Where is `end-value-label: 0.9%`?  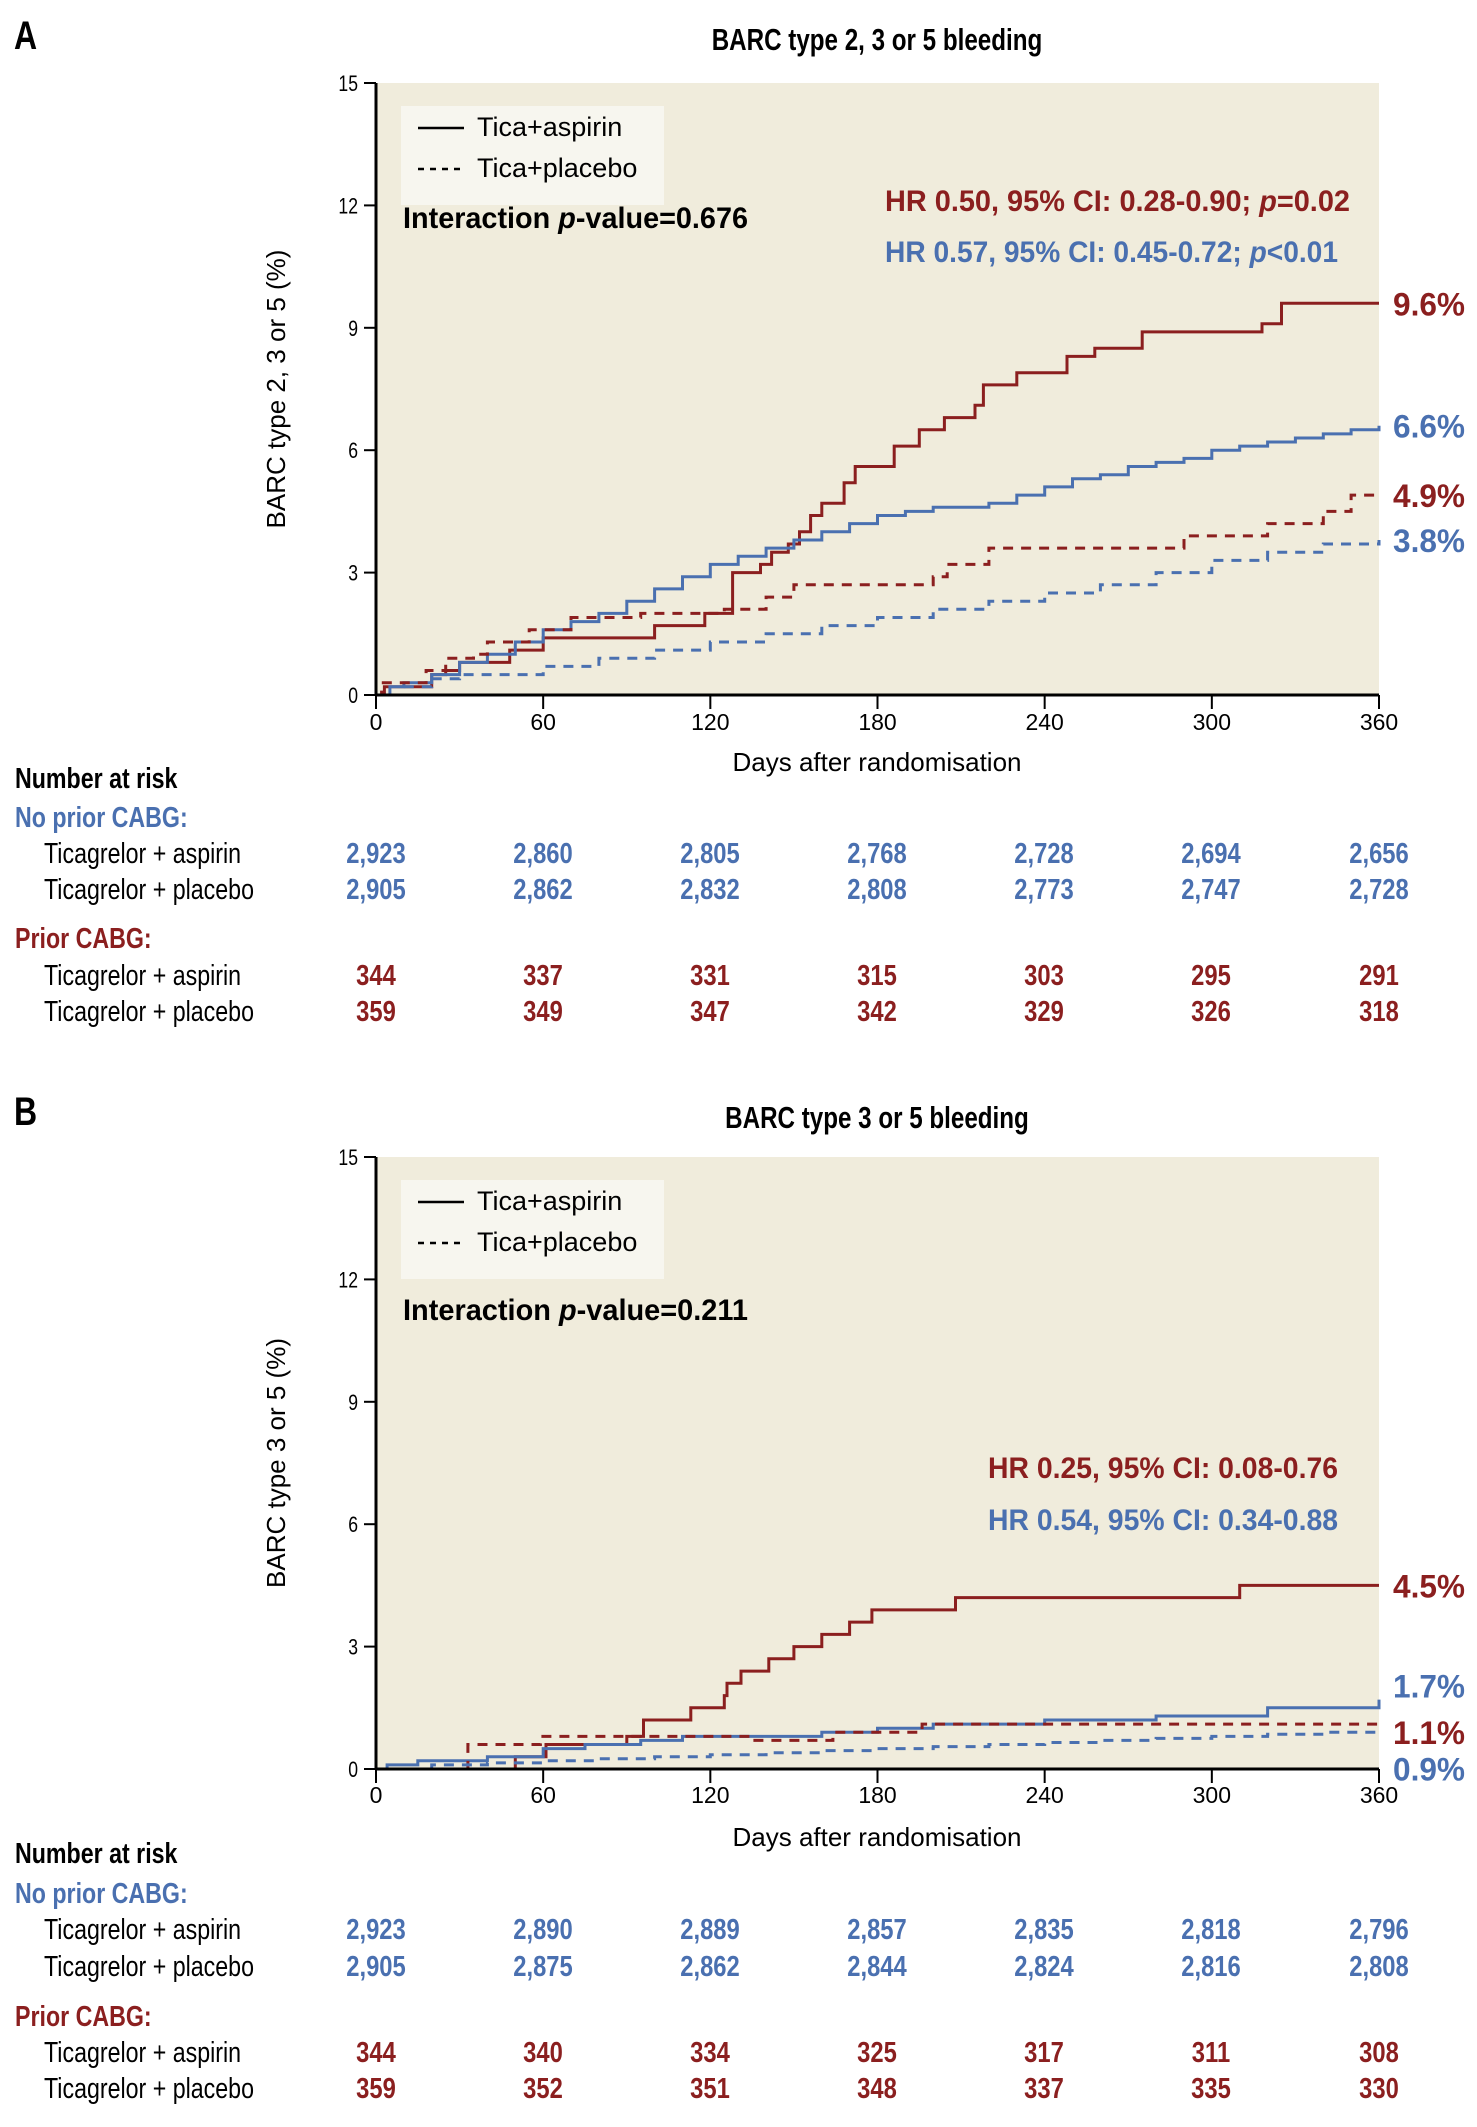
end-value-label: 0.9% is located at coordinates (1429, 1769).